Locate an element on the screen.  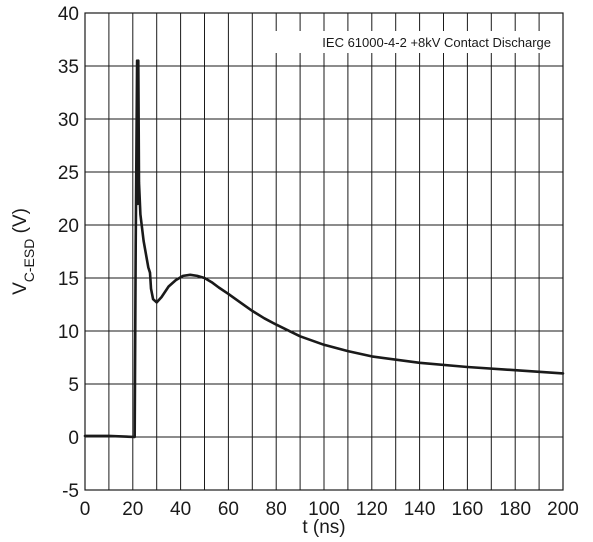
x-tick-label: 140 is located at coordinates (420, 509).